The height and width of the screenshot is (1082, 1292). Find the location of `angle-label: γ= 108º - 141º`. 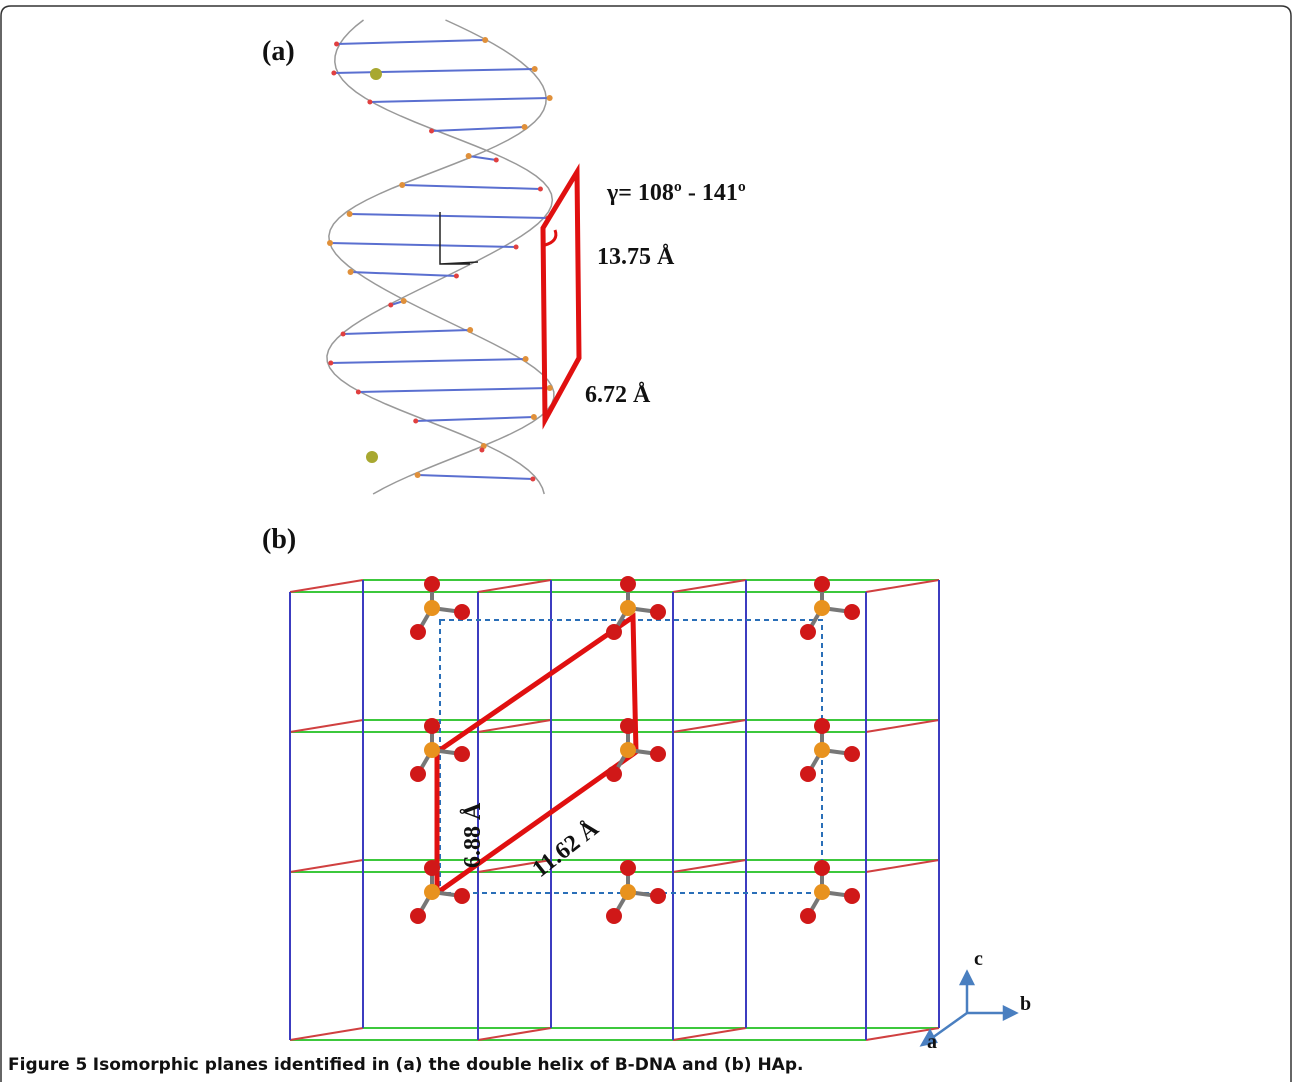

angle-label: γ= 108º - 141º is located at coordinates (676, 193).